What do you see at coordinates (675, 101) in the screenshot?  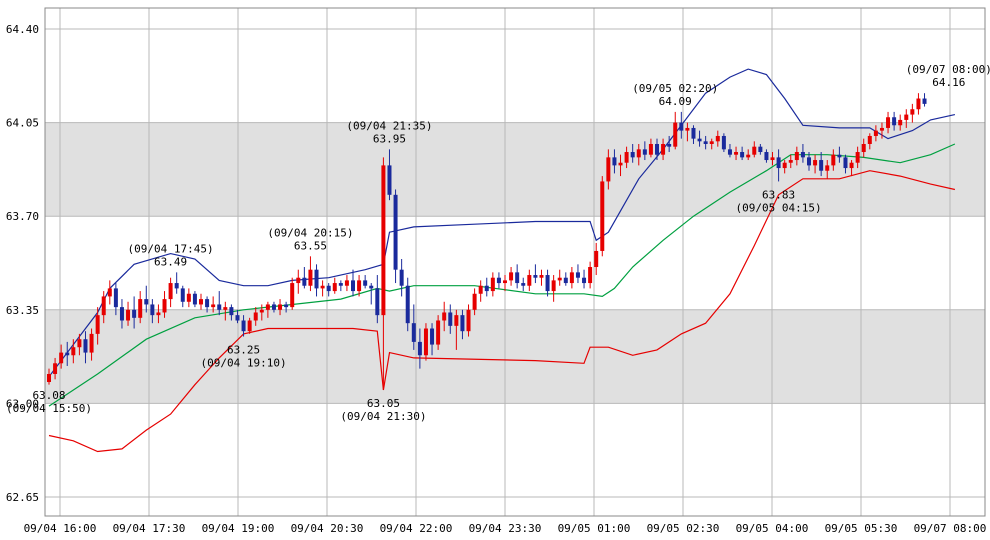 I see `annotation-value: 64.09` at bounding box center [675, 101].